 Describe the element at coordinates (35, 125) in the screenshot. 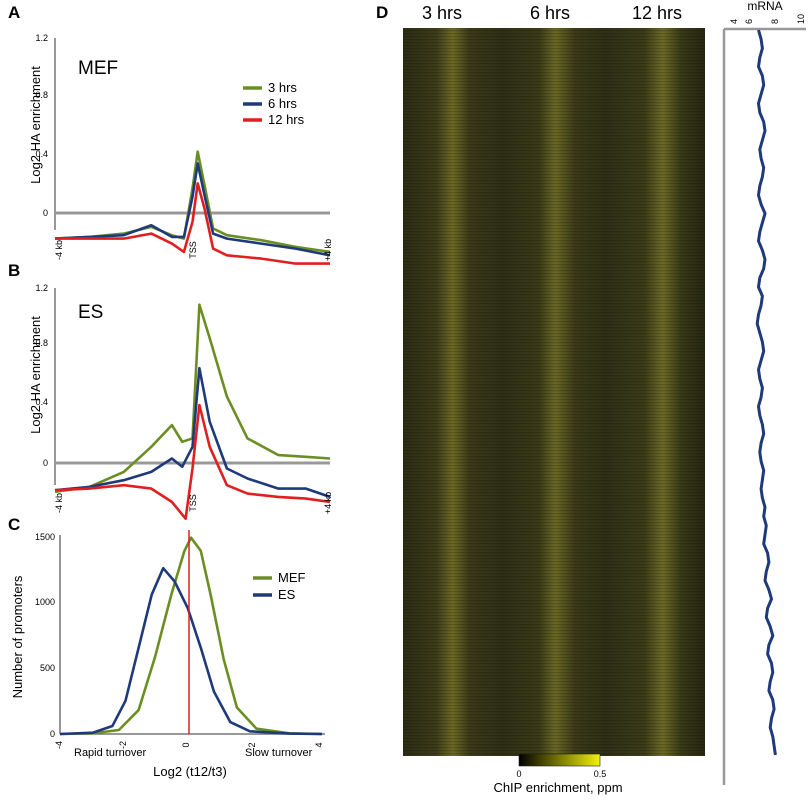

I see `panel-a-ylabel: Log2 HA enrichment` at that location.